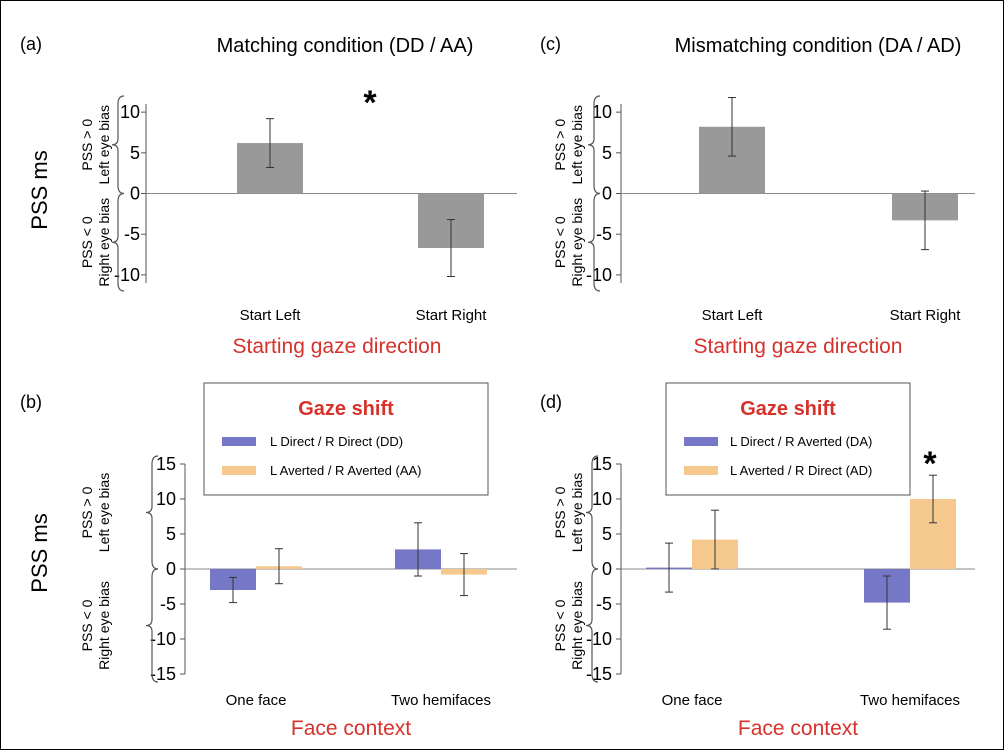 The height and width of the screenshot is (752, 1006). I want to click on legend-label-b-dd: L Direct / R Direct (DD), so click(336, 441).